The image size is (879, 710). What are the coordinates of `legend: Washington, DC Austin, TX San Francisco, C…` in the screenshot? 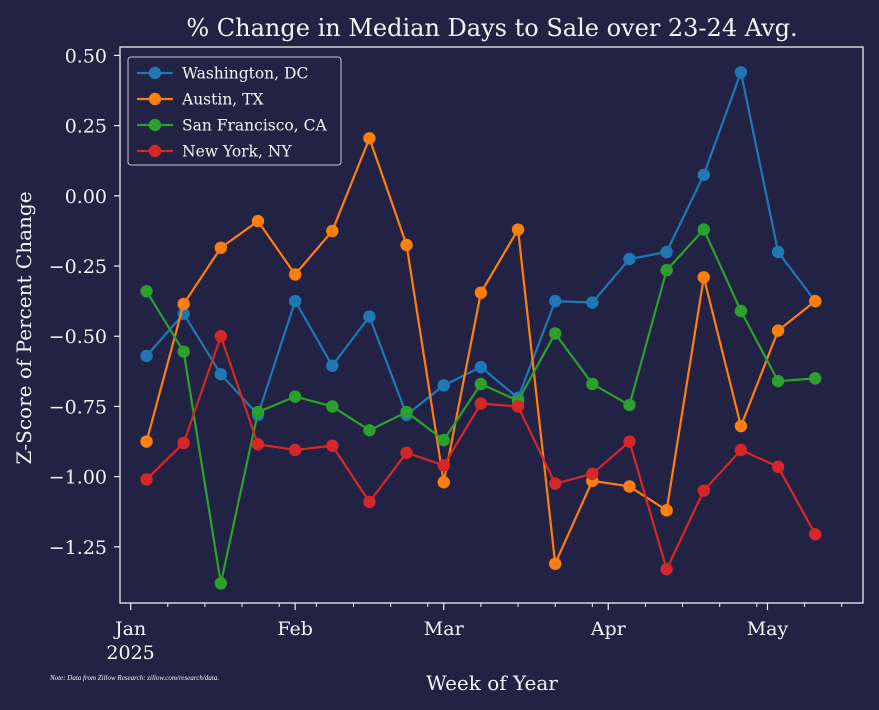 It's located at (234, 111).